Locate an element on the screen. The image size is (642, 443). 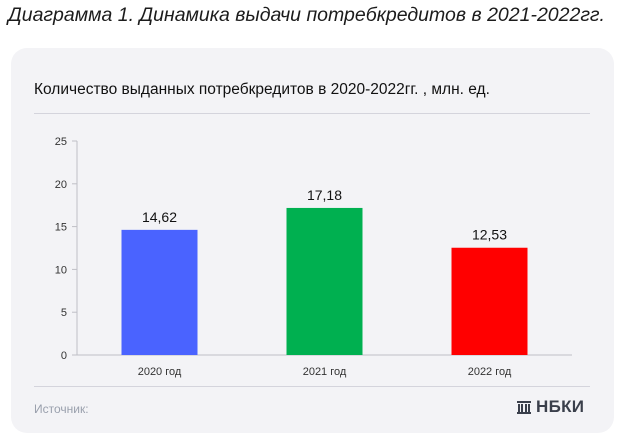
y-tick-label: 0 is located at coordinates (64, 356).